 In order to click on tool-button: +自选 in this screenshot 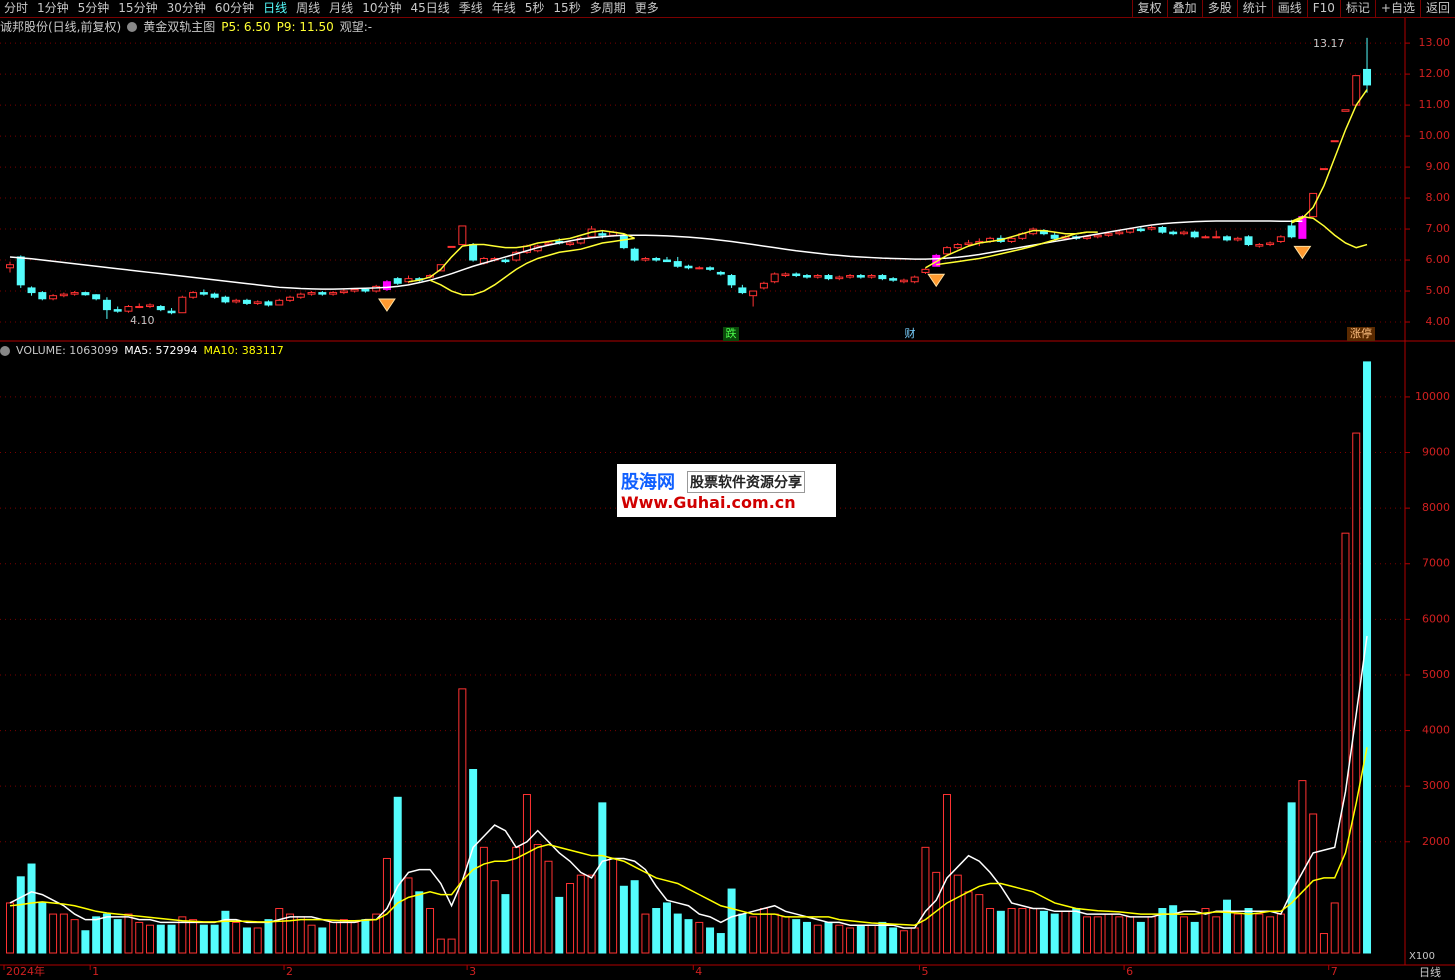, I will do `click(1397, 8)`.